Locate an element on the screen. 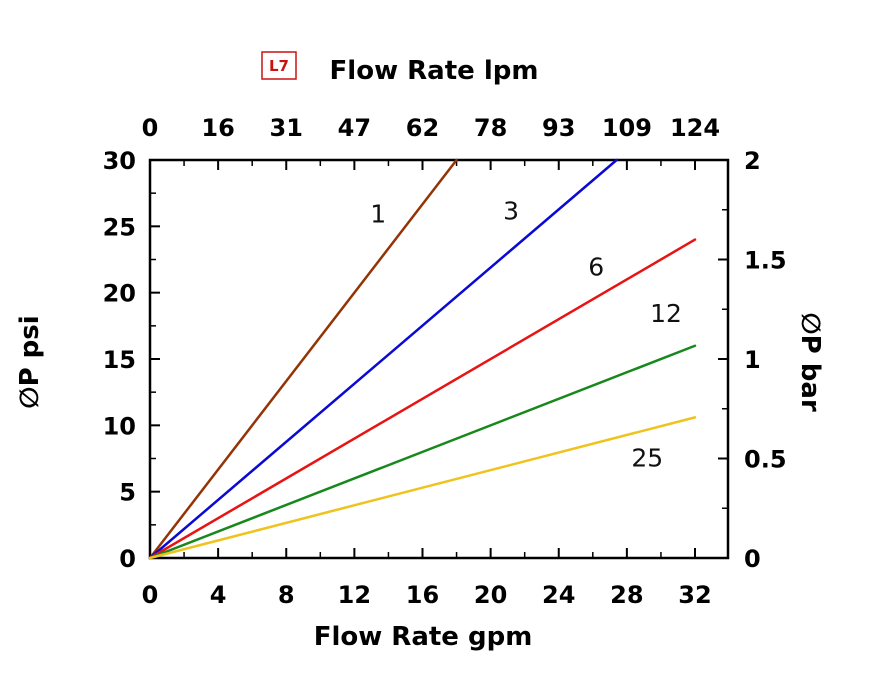  left-axis-tick-label: 0 is located at coordinates (127, 559).